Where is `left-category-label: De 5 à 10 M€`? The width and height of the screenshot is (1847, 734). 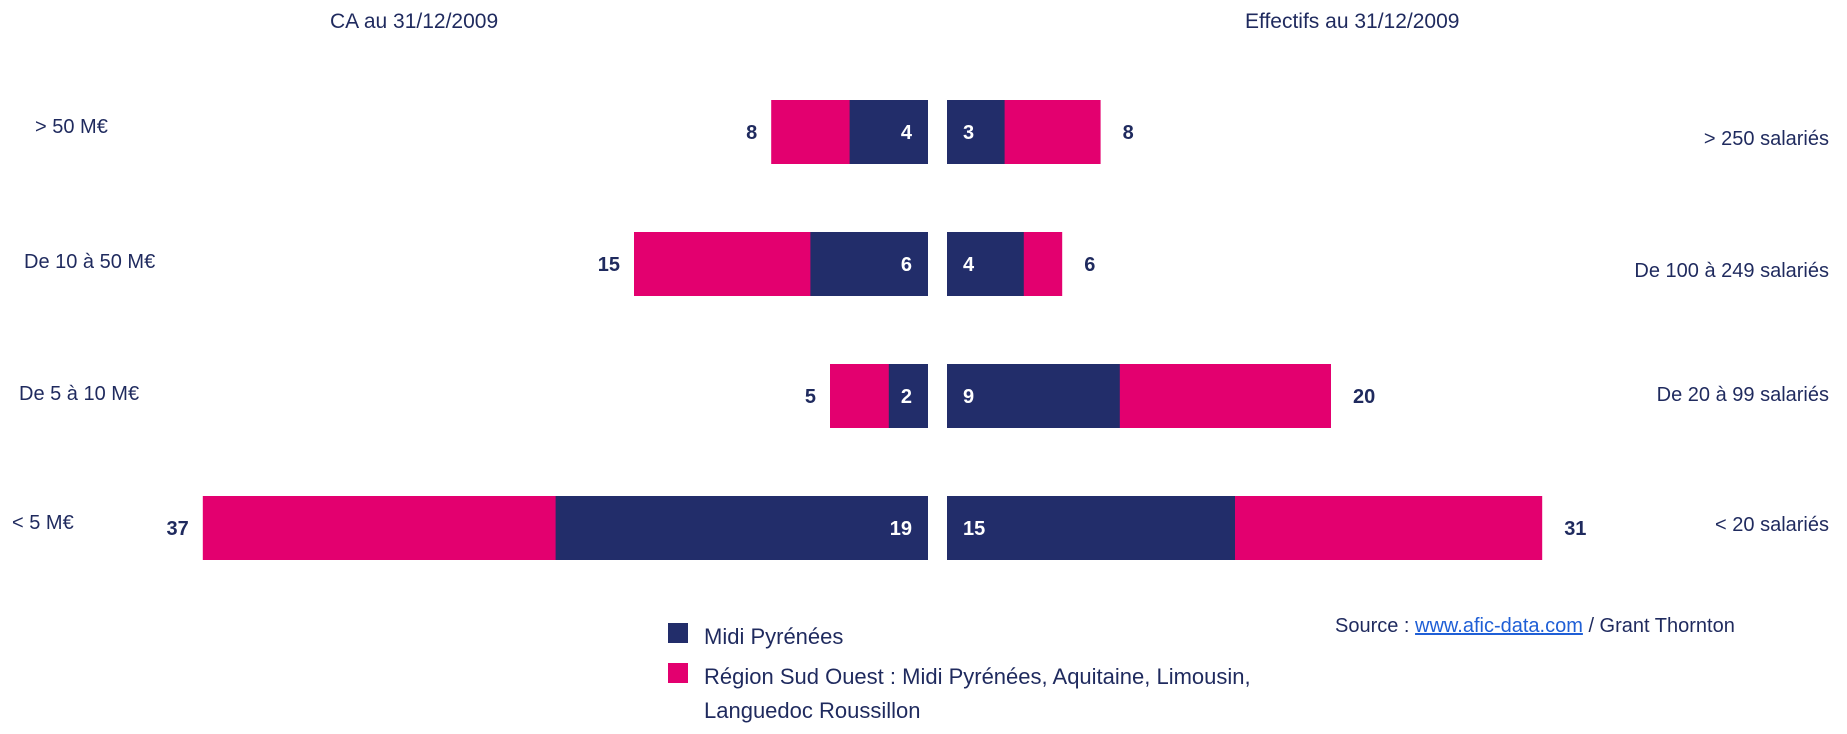 left-category-label: De 5 à 10 M€ is located at coordinates (79, 394).